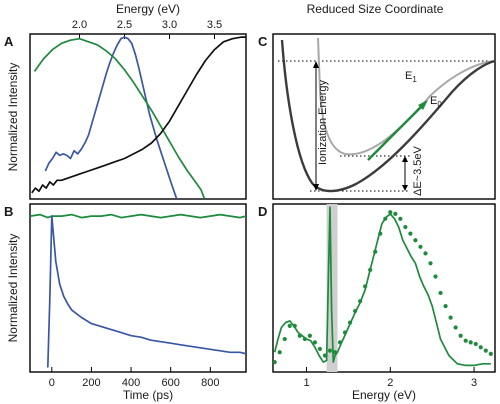 This screenshot has width=500, height=404. I want to click on delta-e-arrowhead-top, so click(405, 159).